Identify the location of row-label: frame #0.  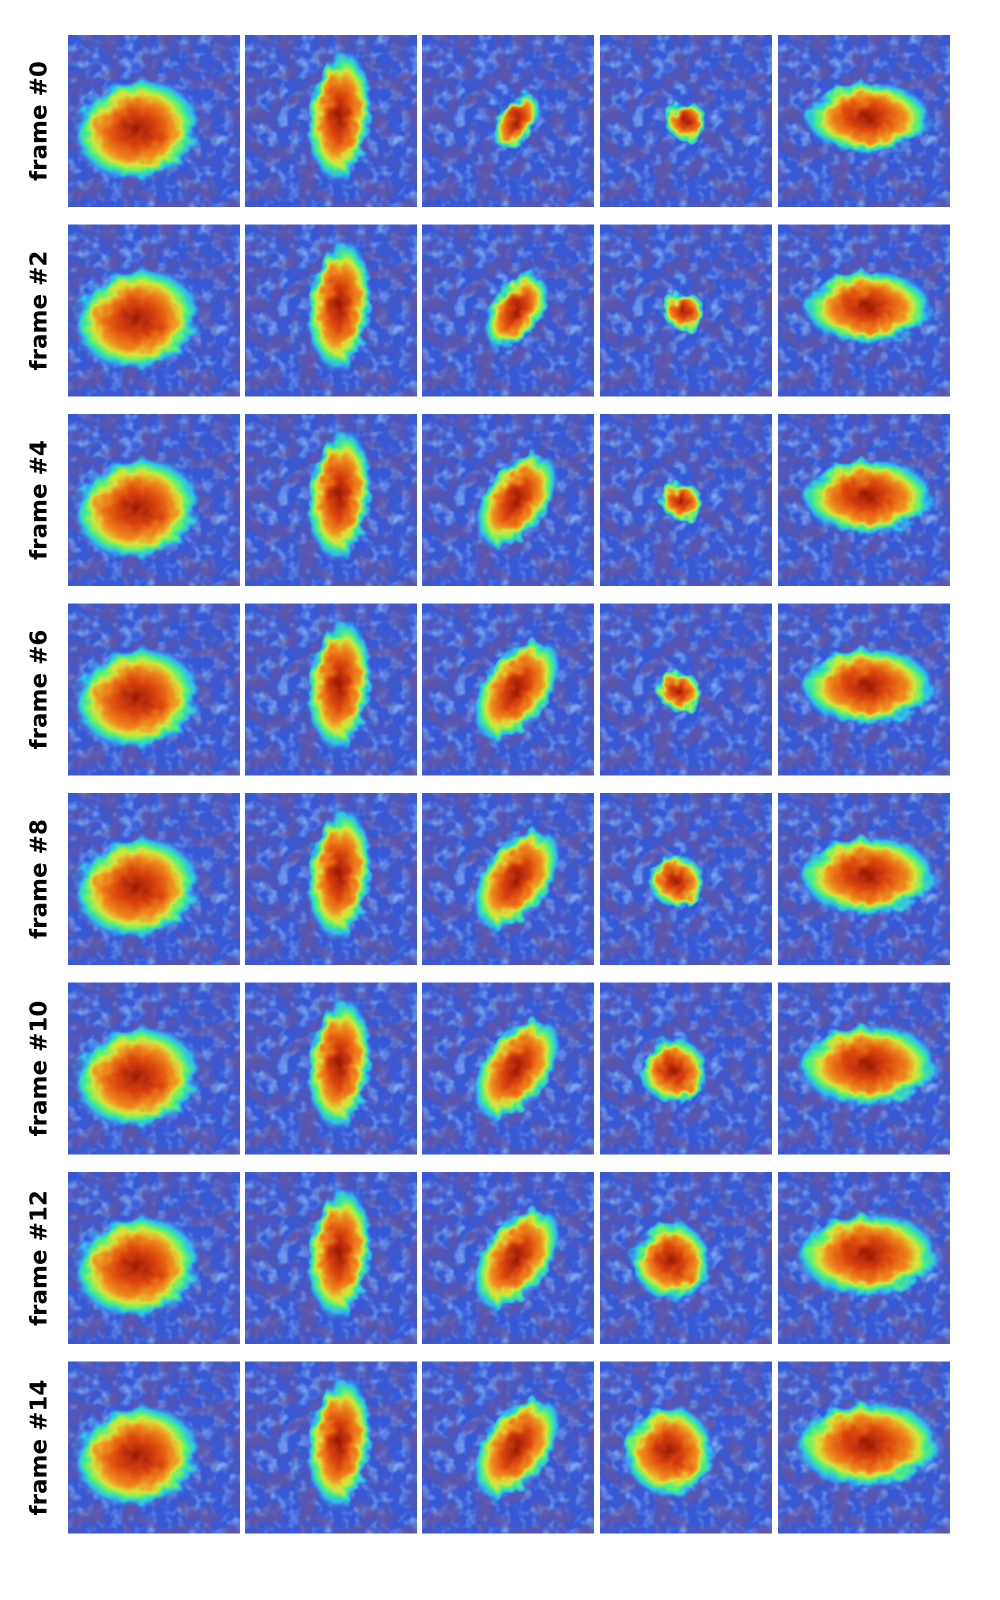
(40, 121).